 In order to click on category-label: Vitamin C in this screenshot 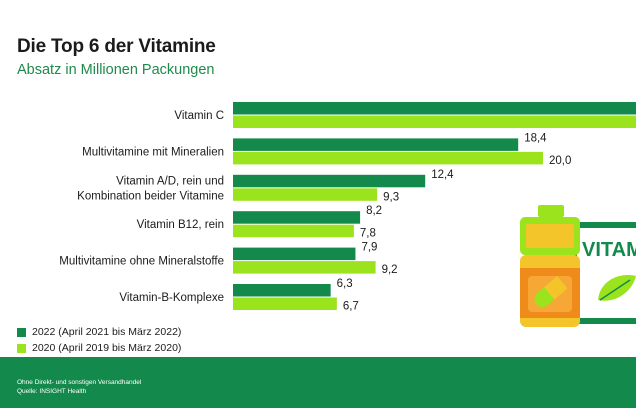, I will do `click(199, 116)`.